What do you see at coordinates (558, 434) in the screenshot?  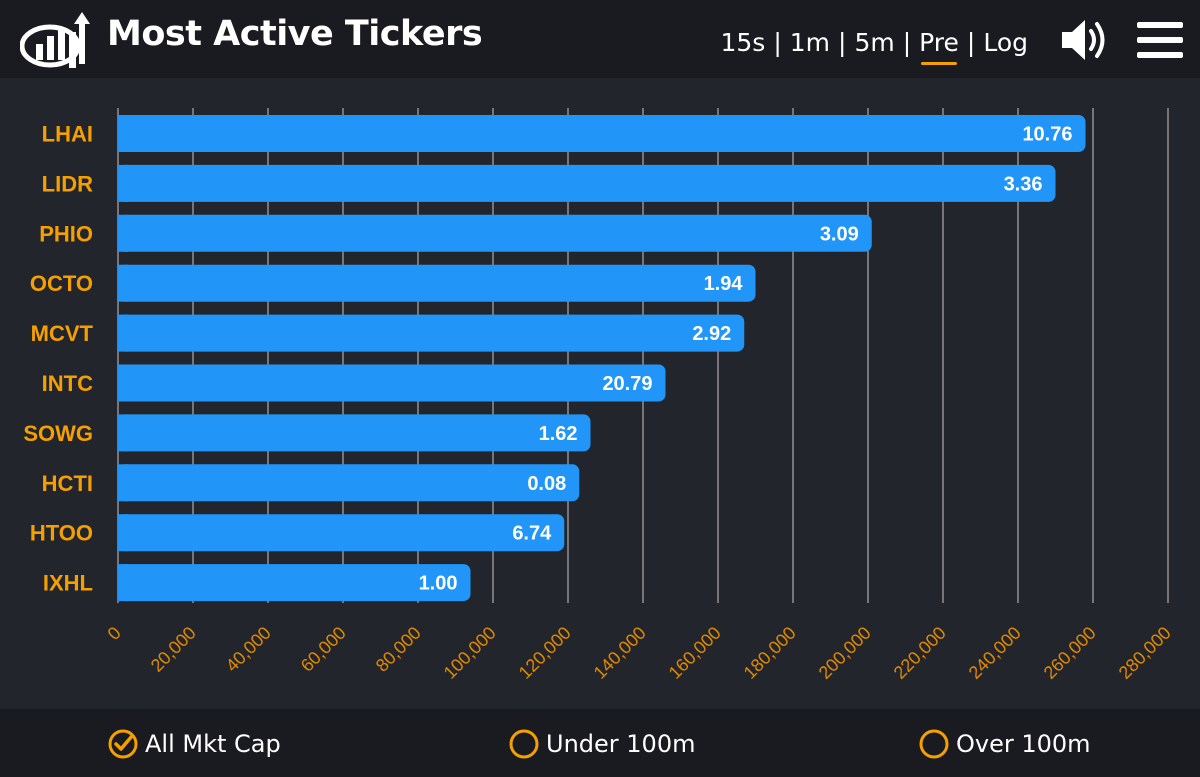 I see `bar-data-label: 1.62` at bounding box center [558, 434].